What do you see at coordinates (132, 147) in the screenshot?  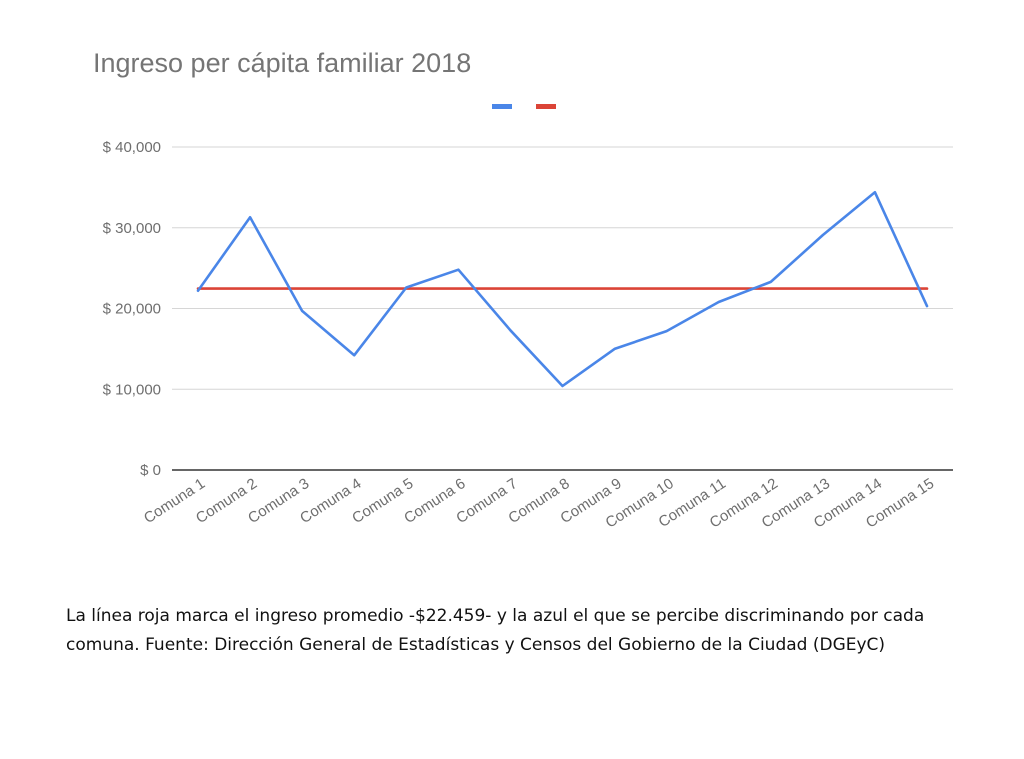 I see `y-tick-label: $ 40,000` at bounding box center [132, 147].